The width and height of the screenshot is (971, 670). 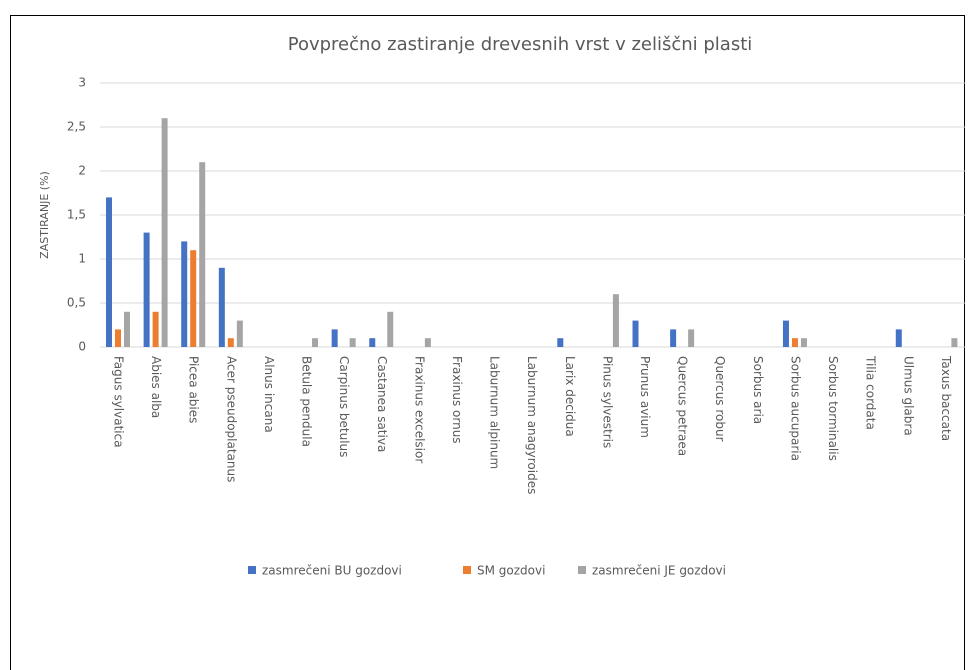 I want to click on x-tick-label: Betula pendula, so click(x=307, y=401).